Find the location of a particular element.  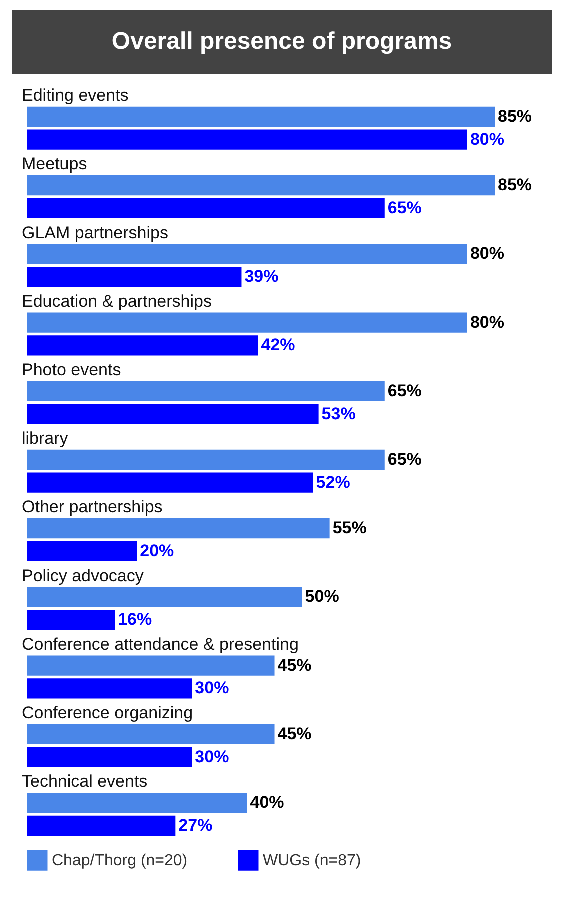

y-tick-label: Editing events is located at coordinates (75, 96).